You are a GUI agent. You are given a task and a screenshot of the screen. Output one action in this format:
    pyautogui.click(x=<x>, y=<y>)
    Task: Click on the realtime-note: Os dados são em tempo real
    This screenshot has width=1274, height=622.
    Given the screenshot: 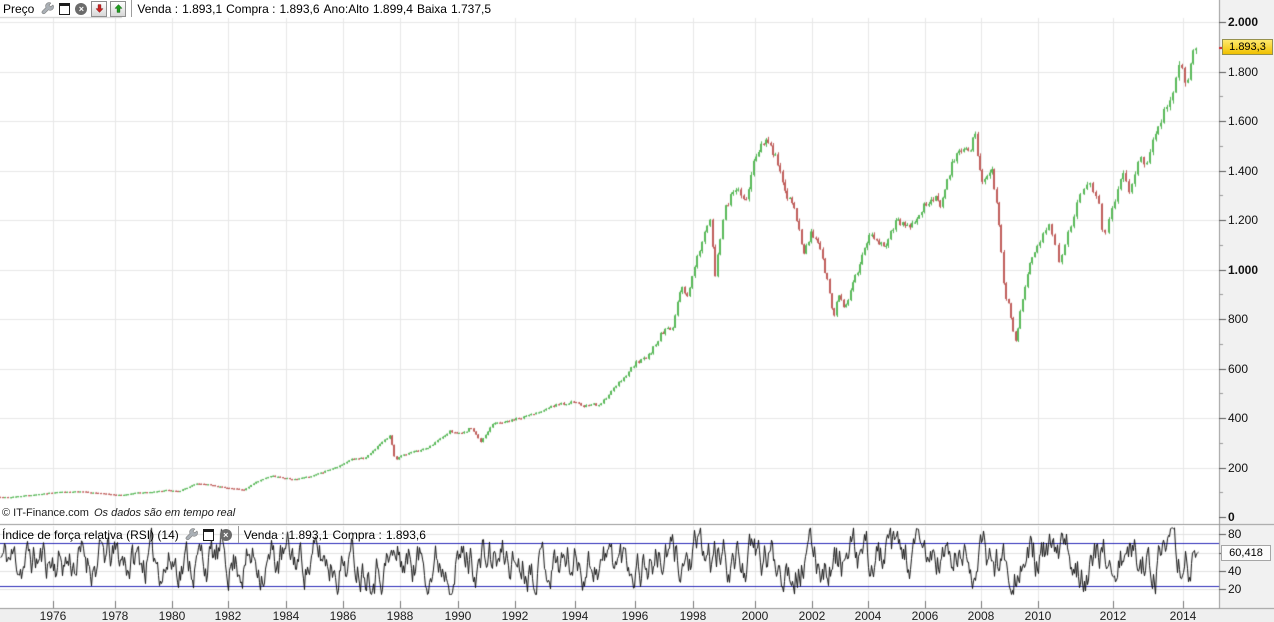 What is the action you would take?
    pyautogui.click(x=164, y=513)
    